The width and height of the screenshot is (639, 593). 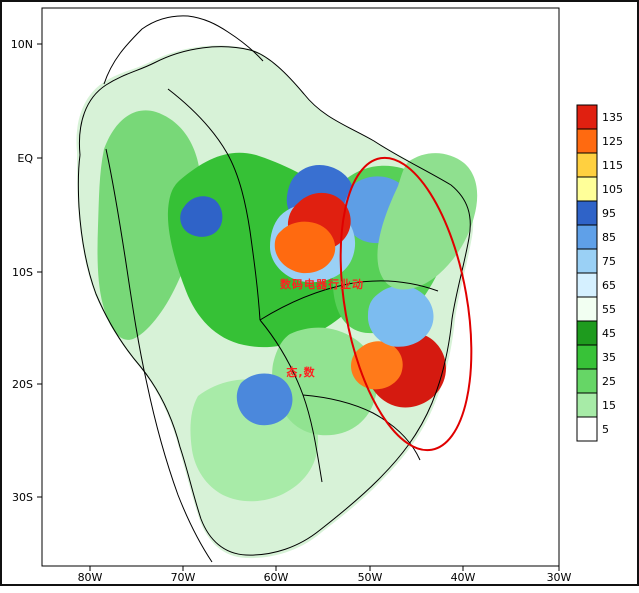 What do you see at coordinates (609, 333) in the screenshot?
I see `legend-value-label: 45` at bounding box center [609, 333].